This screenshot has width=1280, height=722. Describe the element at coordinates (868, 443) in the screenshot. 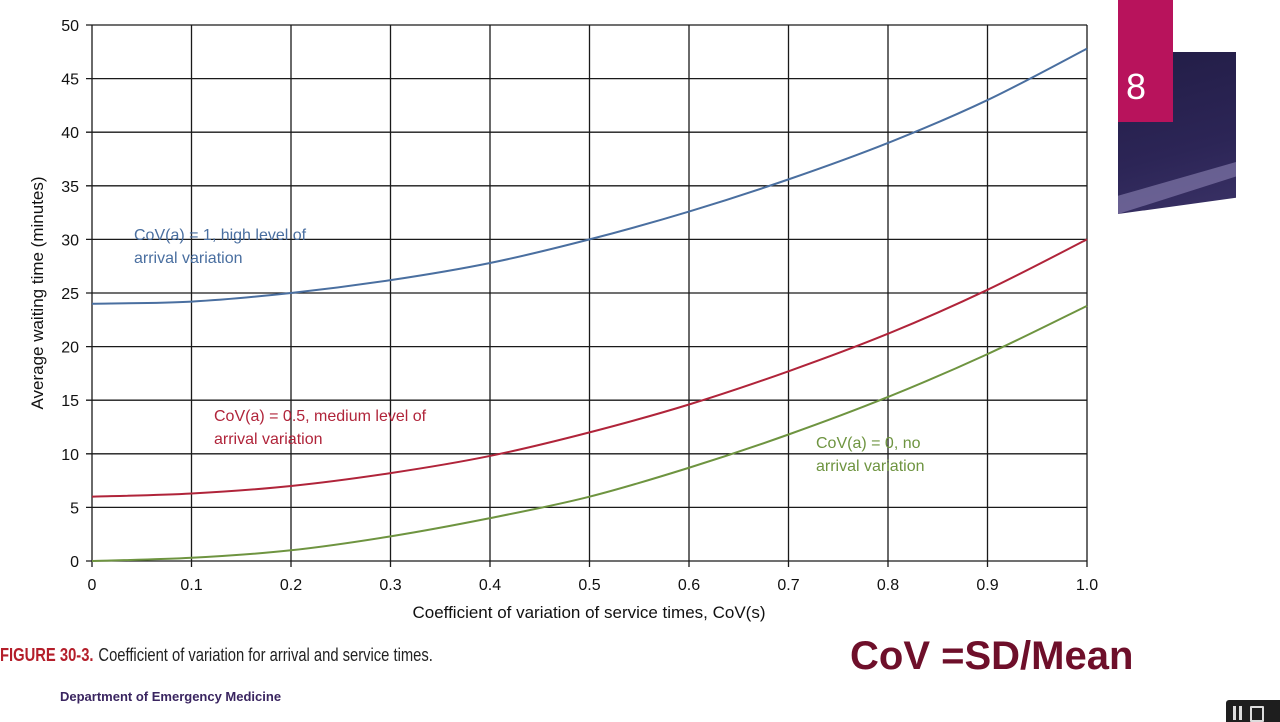

I see `series-annotation-line: CoV(a) = 0, no` at that location.